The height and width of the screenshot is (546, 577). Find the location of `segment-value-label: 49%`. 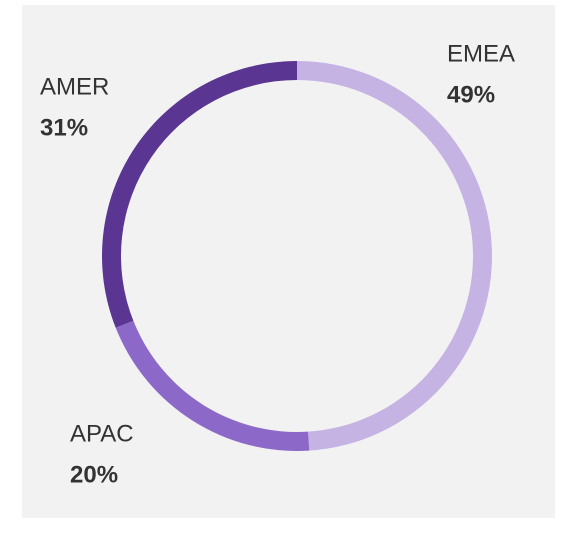

segment-value-label: 49% is located at coordinates (471, 94).